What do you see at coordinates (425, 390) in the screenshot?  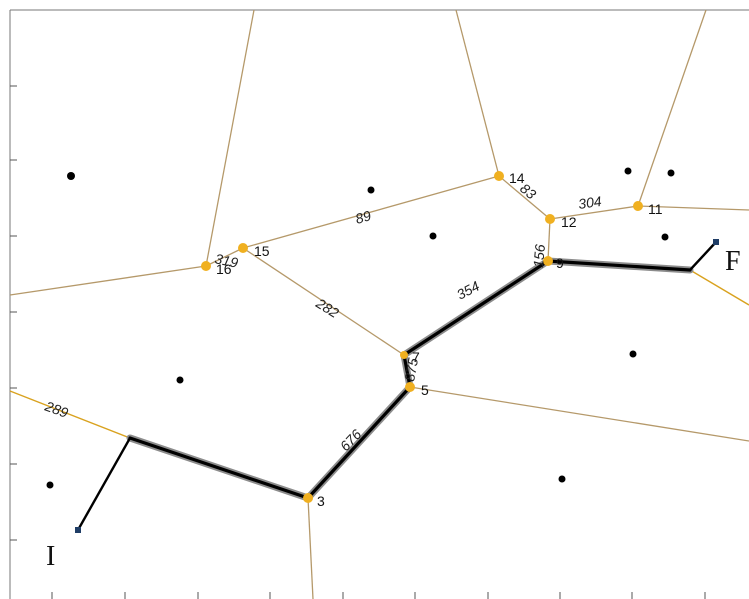 I see `vertex-label-5: 5` at bounding box center [425, 390].